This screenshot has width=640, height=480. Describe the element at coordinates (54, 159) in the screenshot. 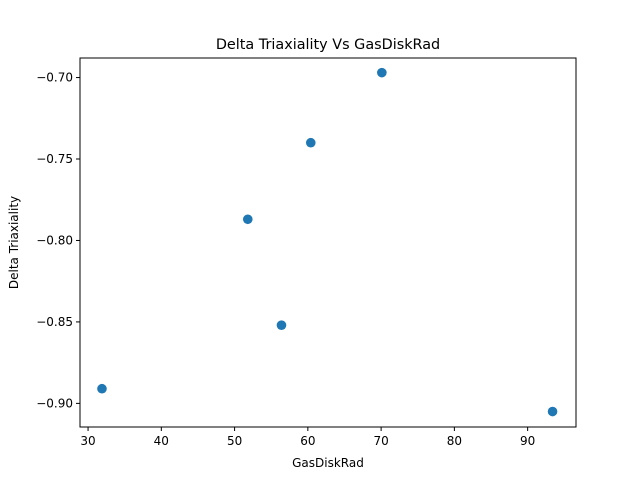

I see `y-tick-label: −0.75` at that location.